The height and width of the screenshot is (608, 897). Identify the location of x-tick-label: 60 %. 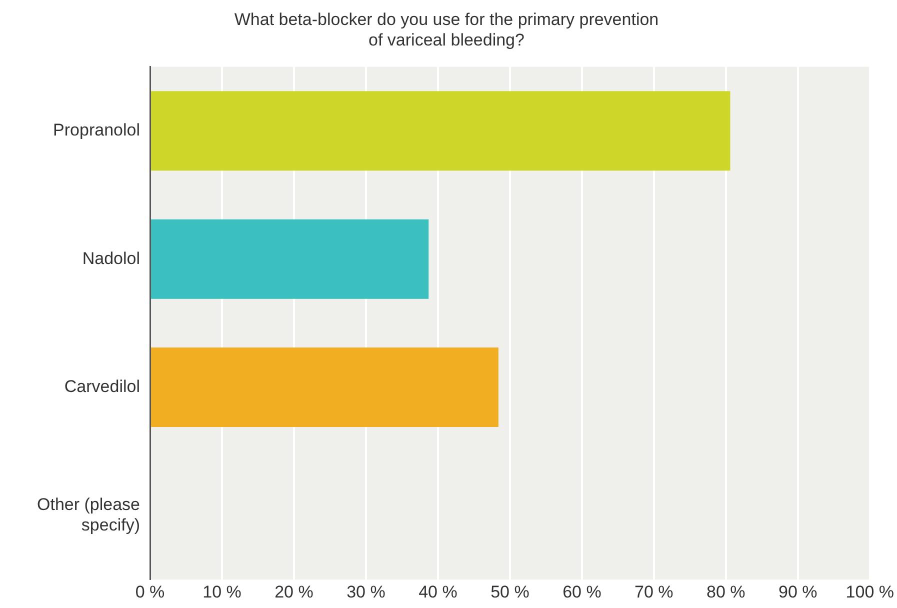
(582, 592).